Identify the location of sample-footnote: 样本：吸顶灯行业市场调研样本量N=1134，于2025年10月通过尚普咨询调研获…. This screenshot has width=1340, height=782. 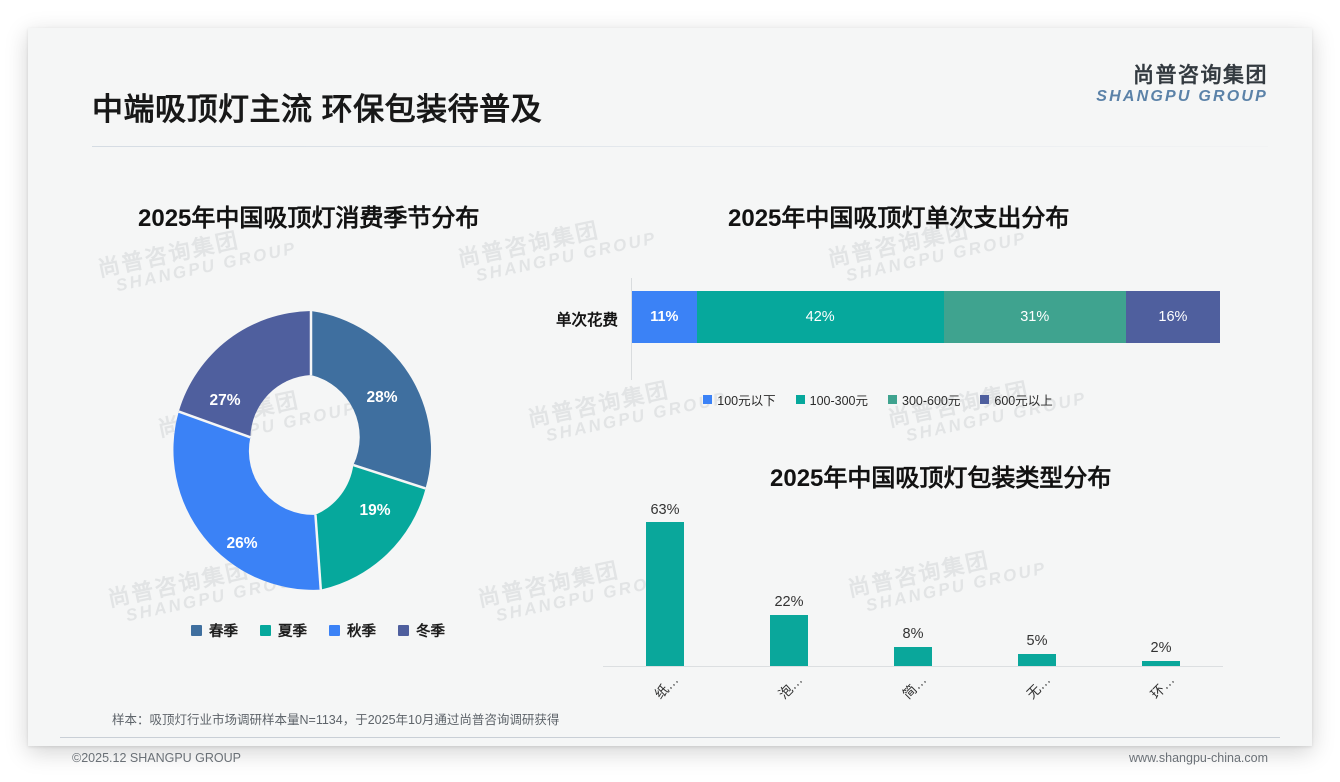
(336, 720).